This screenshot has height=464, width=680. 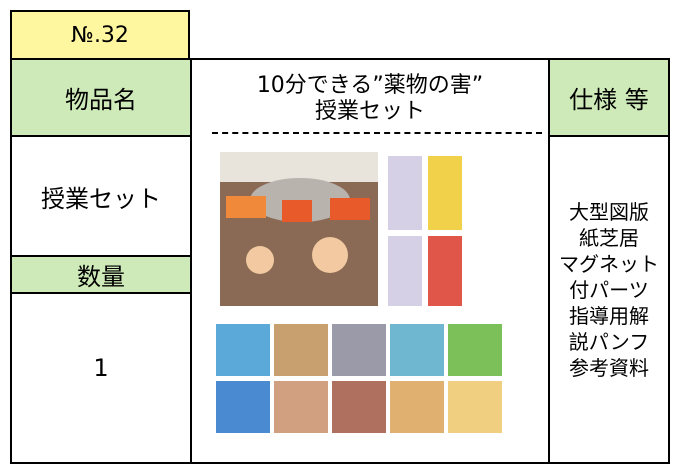 What do you see at coordinates (101, 100) in the screenshot?
I see `item-name-header: 物品名` at bounding box center [101, 100].